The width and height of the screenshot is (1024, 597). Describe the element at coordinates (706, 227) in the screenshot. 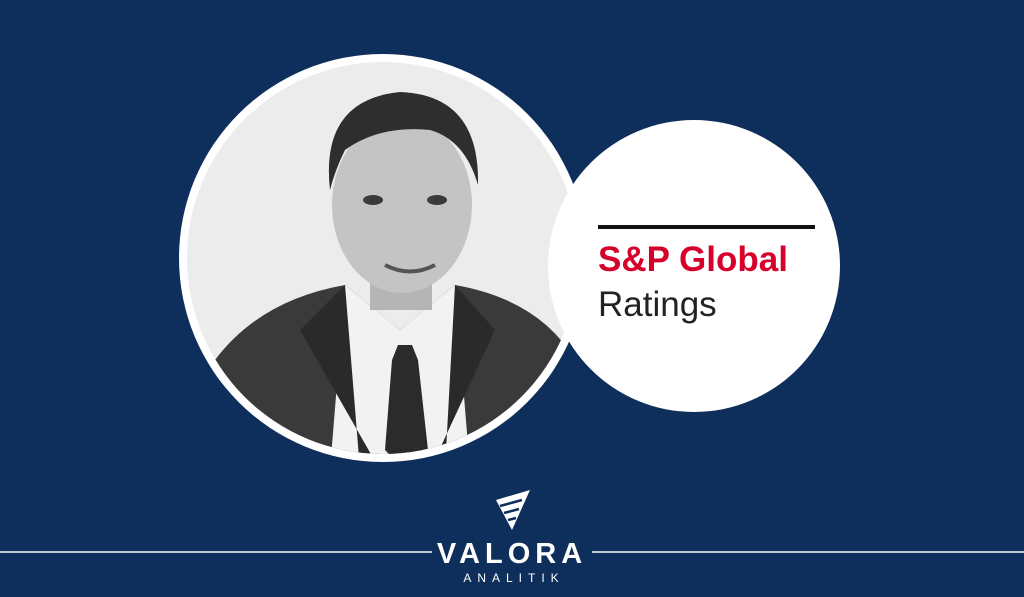

I see `logo-rule` at that location.